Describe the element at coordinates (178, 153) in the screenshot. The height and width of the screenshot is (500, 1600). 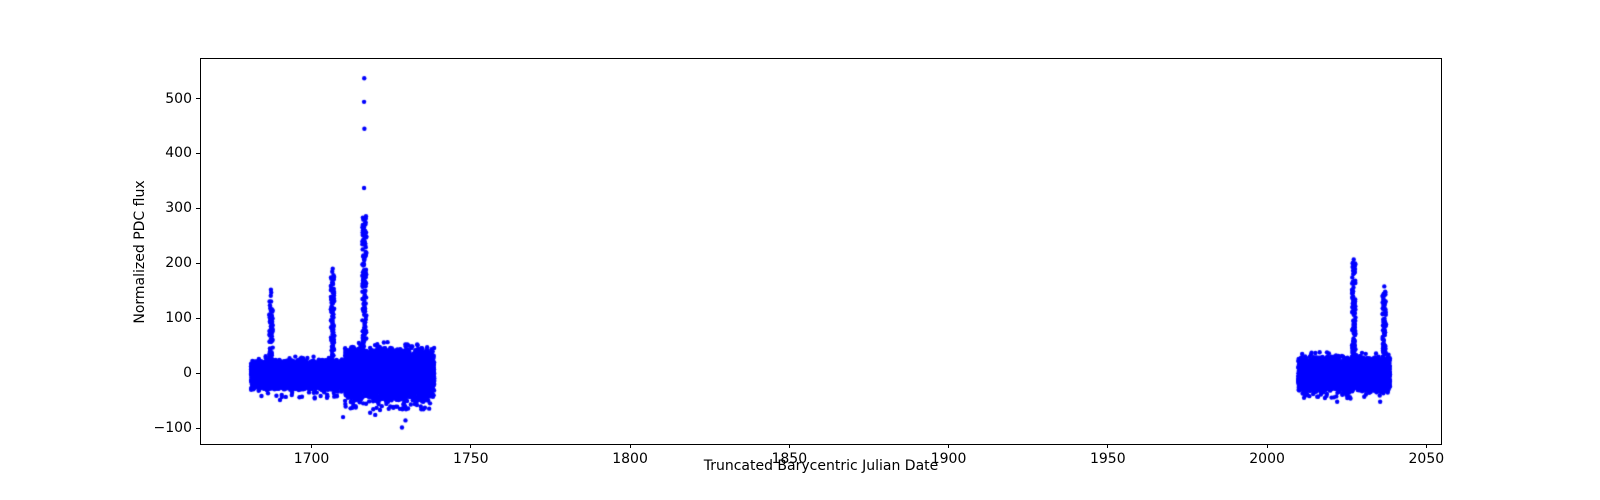
I see `y-tick-label: 400` at that location.